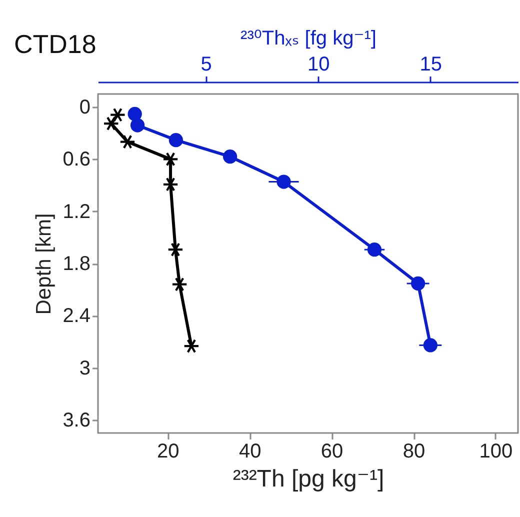 Image resolution: width=520 pixels, height=517 pixels. Describe the element at coordinates (206, 65) in the screenshot. I see `x2-tick-label: 5` at that location.